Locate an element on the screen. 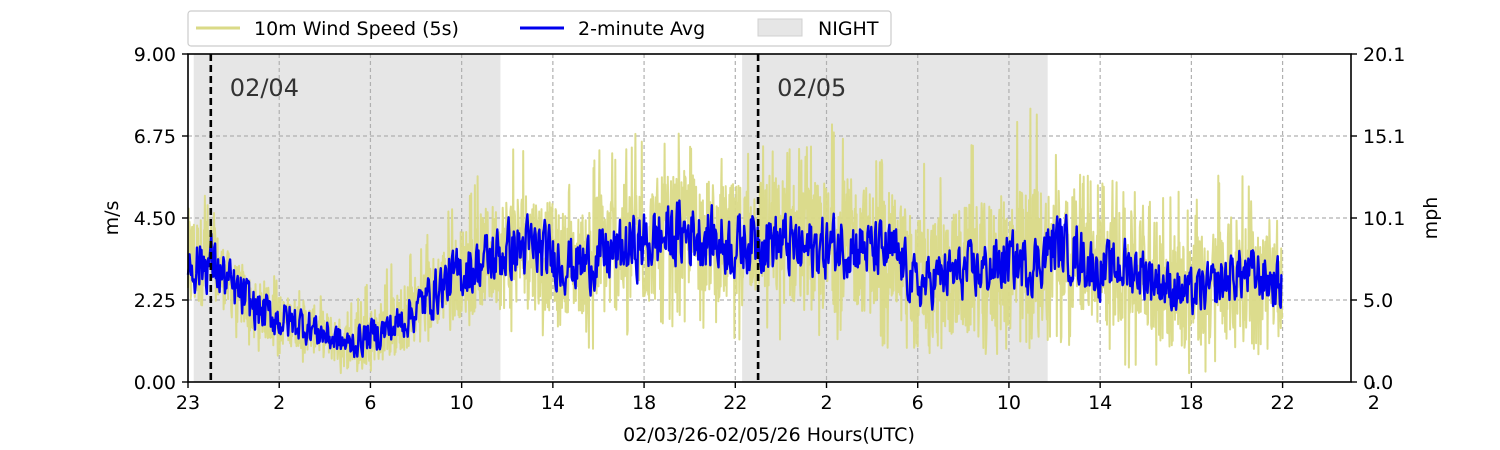  y-tick-label-left: 9.00 is located at coordinates (155, 55).